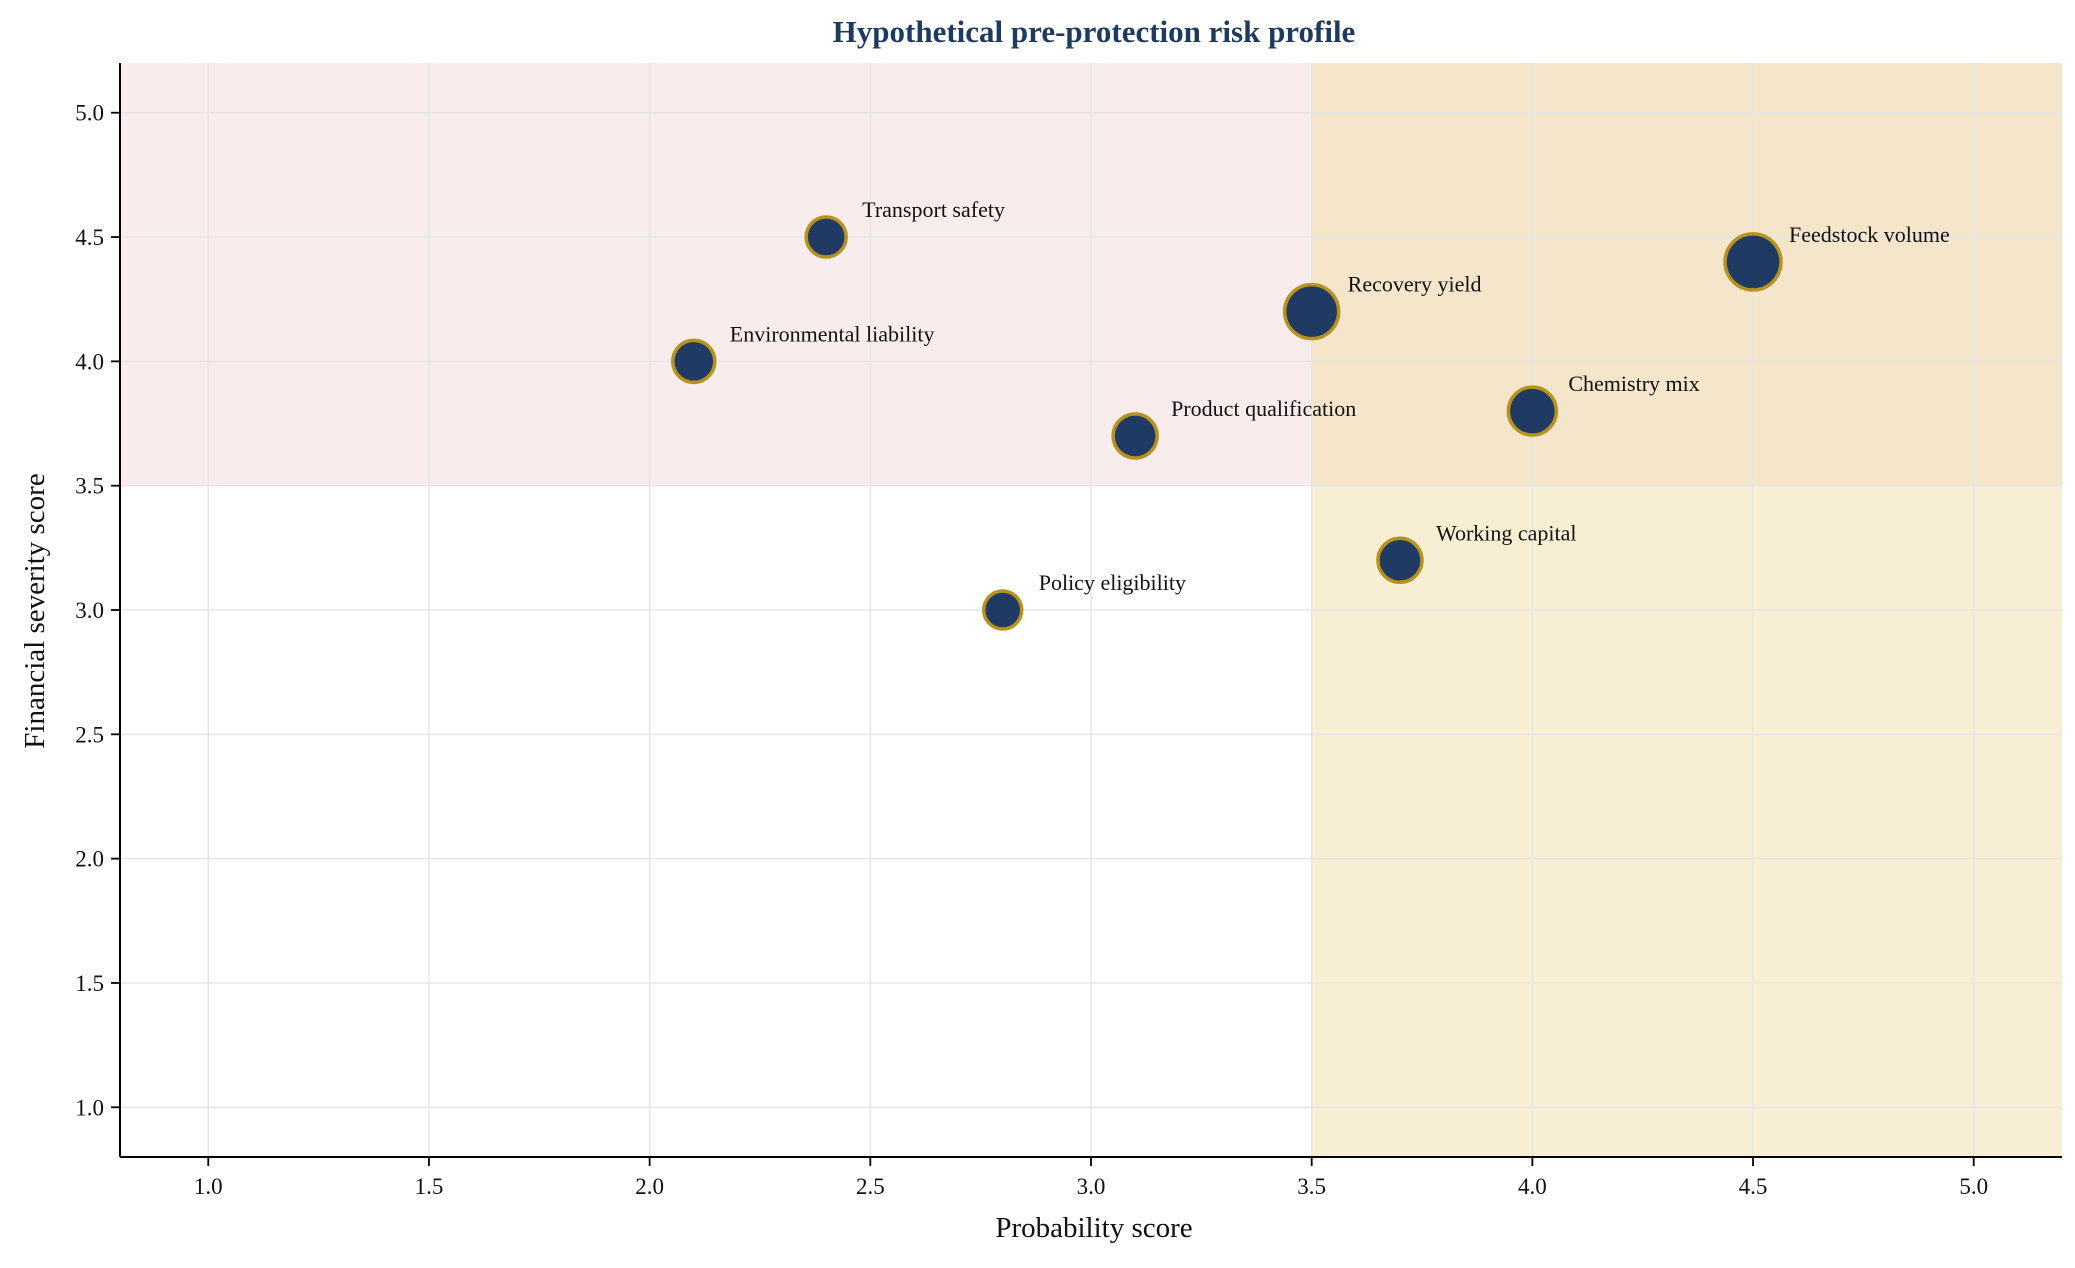  Describe the element at coordinates (933, 209) in the screenshot. I see `point-label-1: Transport safety` at that location.